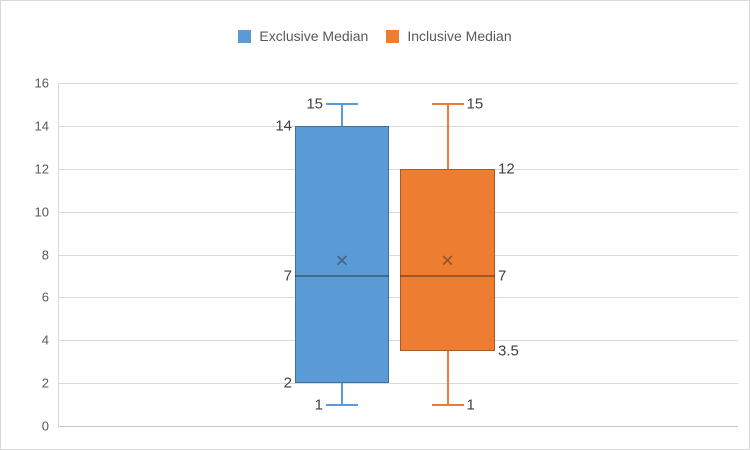 This screenshot has height=450, width=750. Describe the element at coordinates (45, 297) in the screenshot. I see `y-axis-tick-label: 6` at that location.